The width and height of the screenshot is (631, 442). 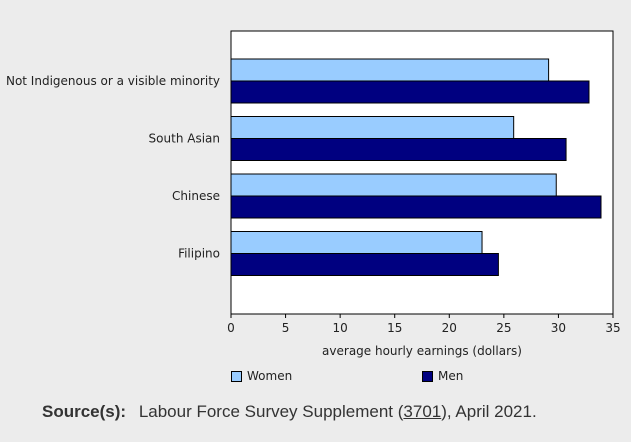 What do you see at coordinates (113, 81) in the screenshot?
I see `category-label: Not Indigenous or a visible minority` at bounding box center [113, 81].